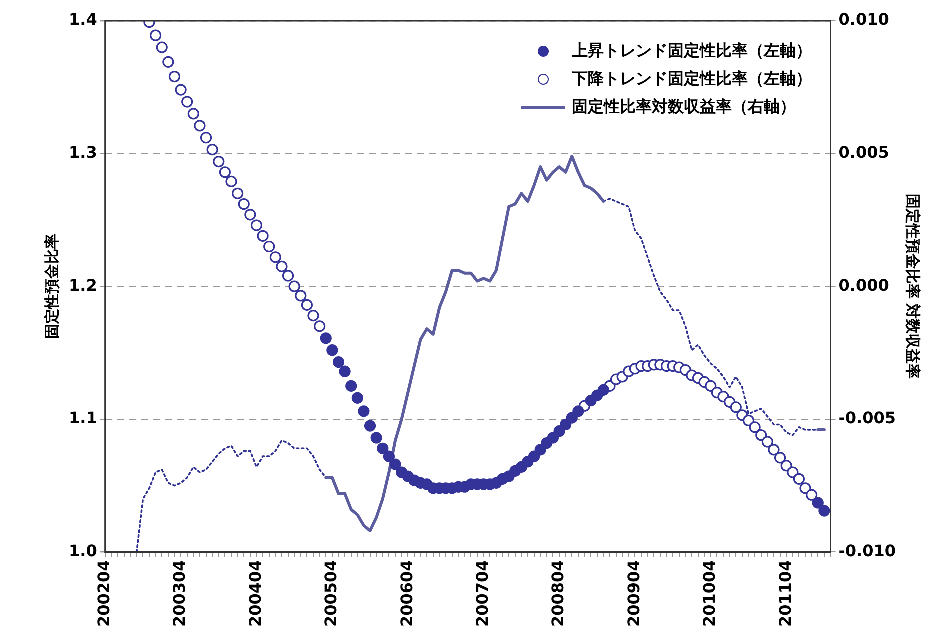 The image size is (930, 641). Describe the element at coordinates (331, 593) in the screenshot. I see `x-tick-label: 200504` at that location.